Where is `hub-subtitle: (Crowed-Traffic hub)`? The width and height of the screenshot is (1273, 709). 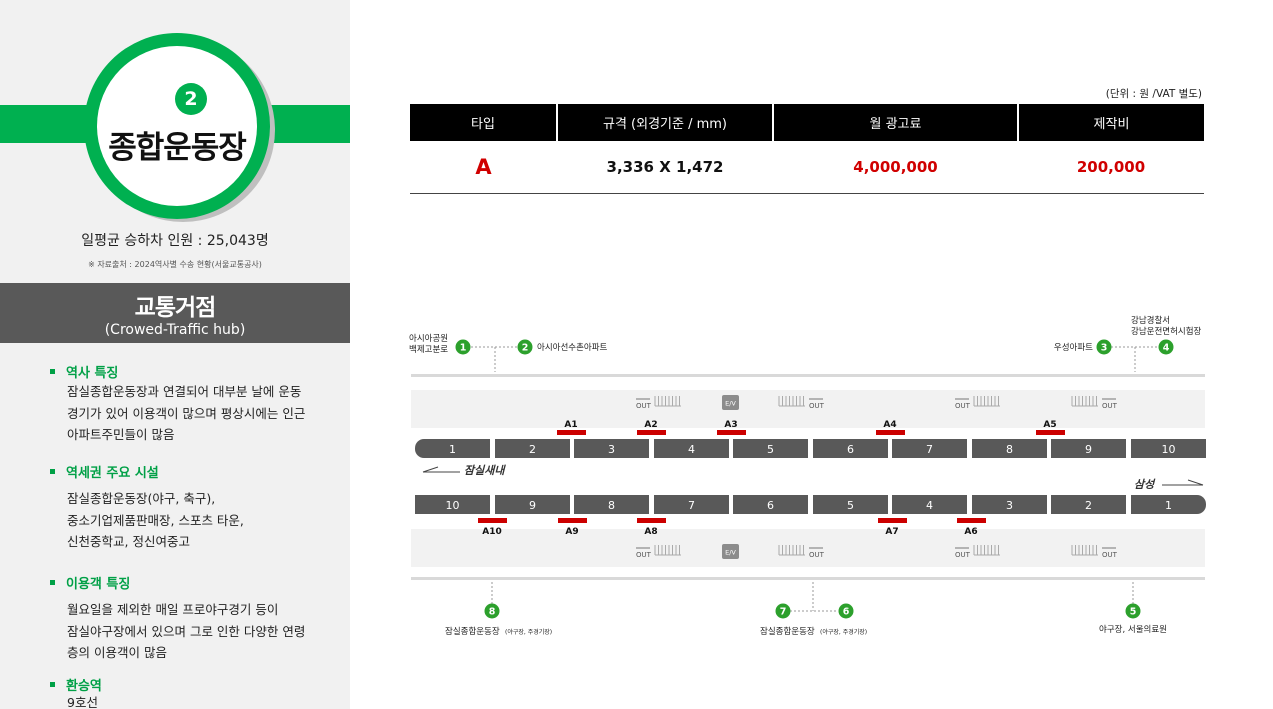
hub-subtitle: (Crowed-Traffic hub) is located at coordinates (175, 330).